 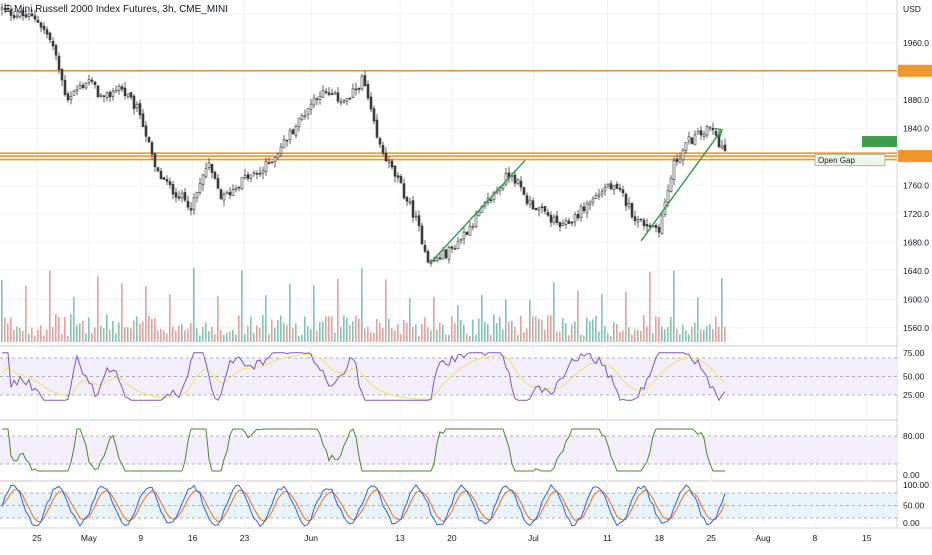 What do you see at coordinates (911, 475) in the screenshot?
I see `stoch-tick-0: 0.00` at bounding box center [911, 475].